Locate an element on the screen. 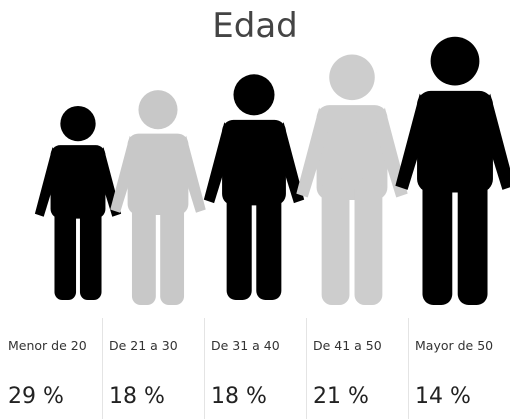 Image resolution: width=510 pixels, height=419 pixels. age-column: De 31 a 40 18 % is located at coordinates (255, 368).